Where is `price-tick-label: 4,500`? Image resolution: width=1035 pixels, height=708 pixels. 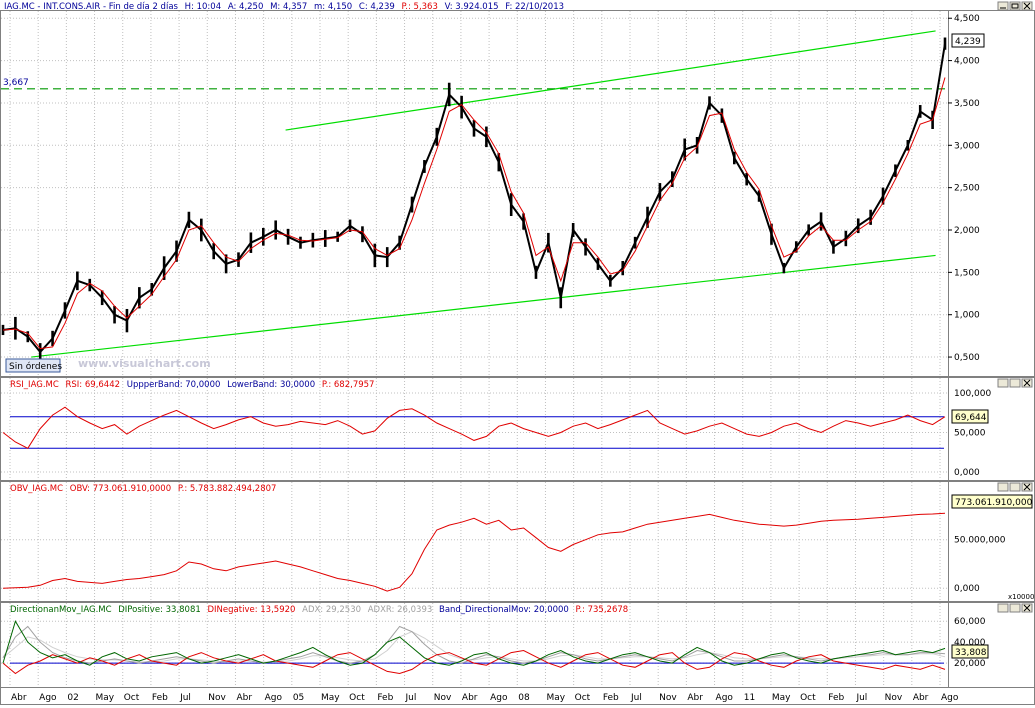
price-tick-label: 4,500 is located at coordinates (967, 19).